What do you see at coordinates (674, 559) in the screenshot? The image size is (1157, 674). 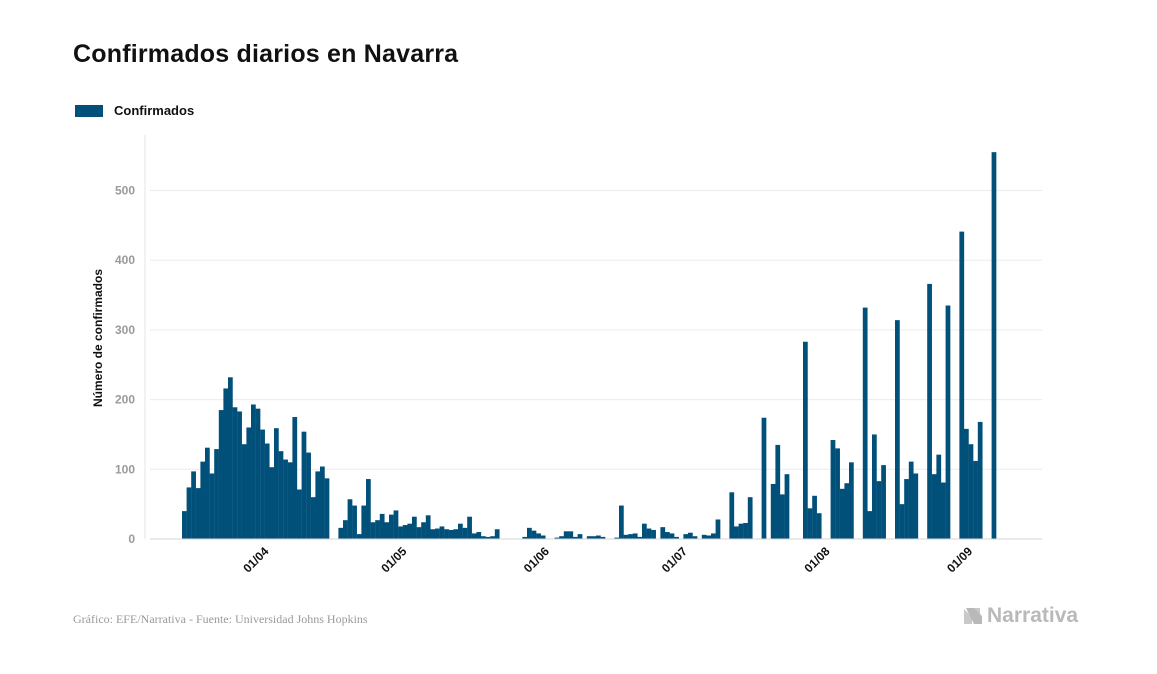 I see `x-tick-label: 01/07` at bounding box center [674, 559].